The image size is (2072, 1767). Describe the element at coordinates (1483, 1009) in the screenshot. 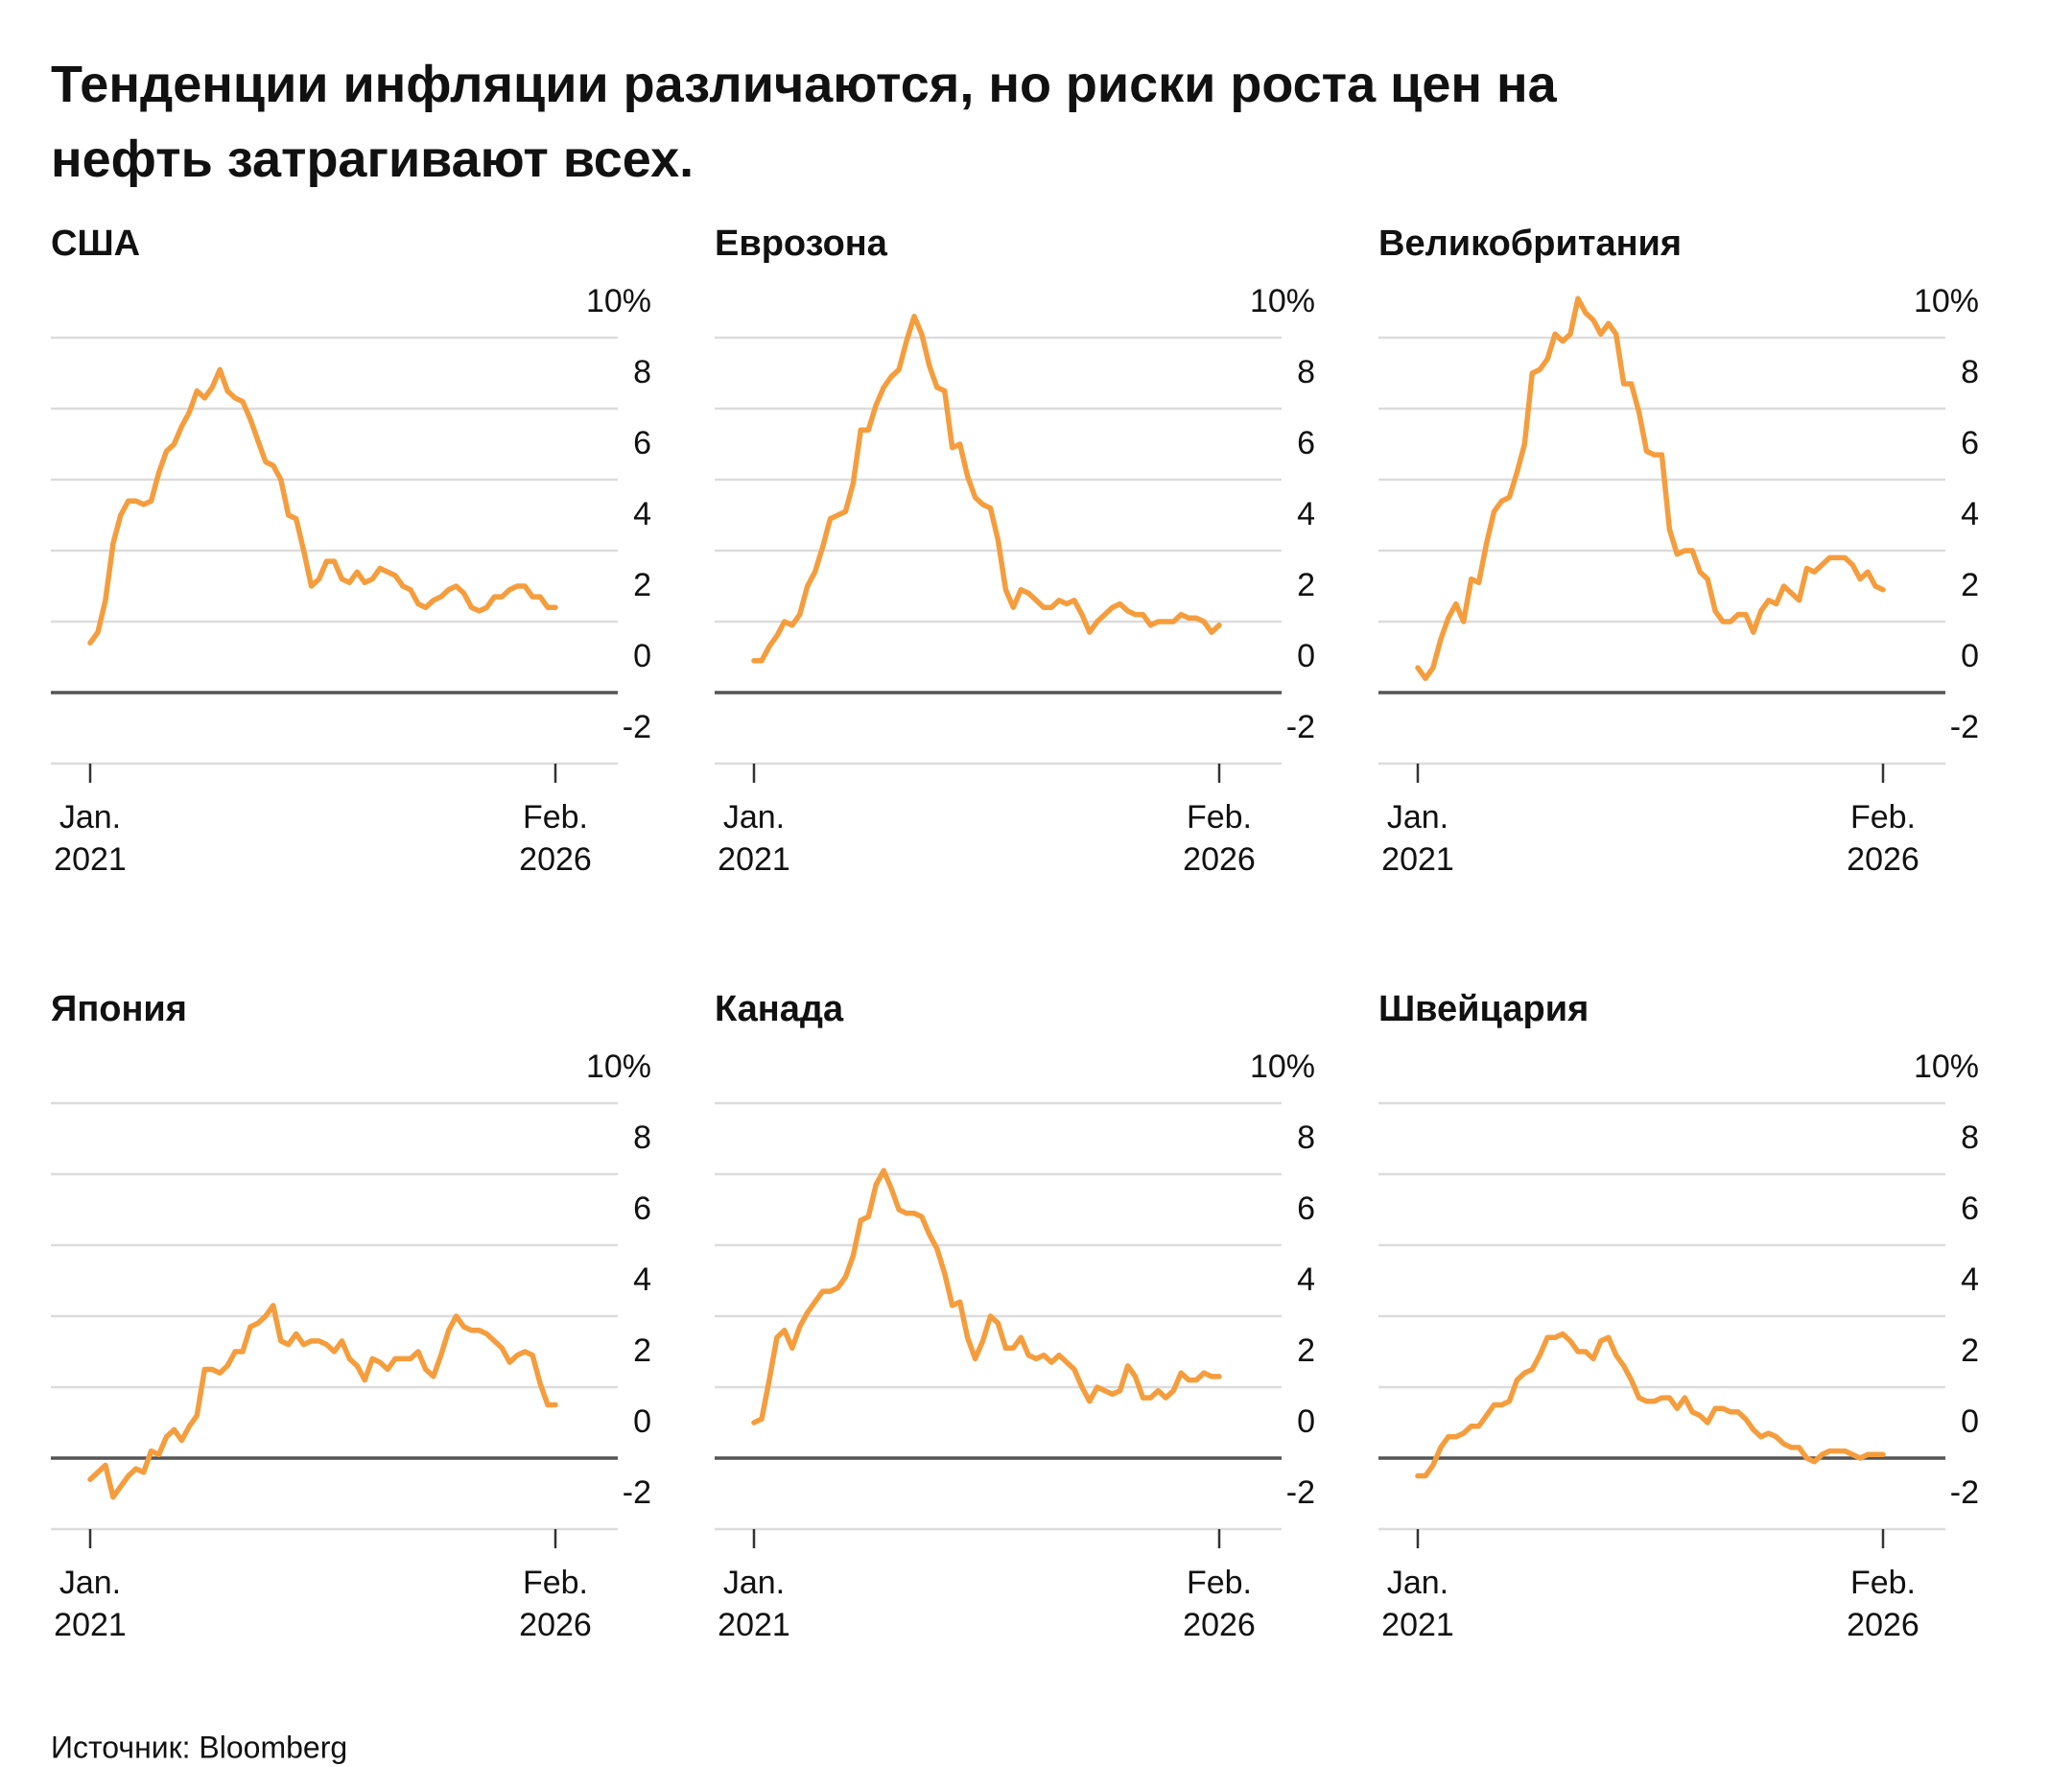

I see `panel-title: Швейцария` at that location.